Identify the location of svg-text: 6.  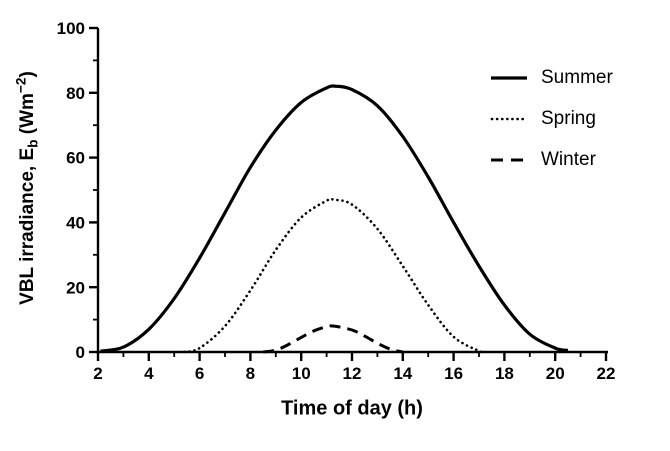
(199, 373).